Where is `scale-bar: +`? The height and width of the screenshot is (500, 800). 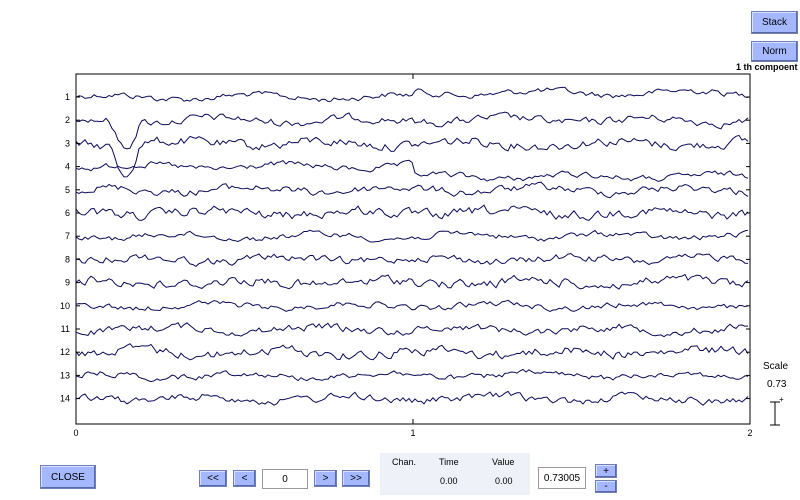 scale-bar: + is located at coordinates (777, 410).